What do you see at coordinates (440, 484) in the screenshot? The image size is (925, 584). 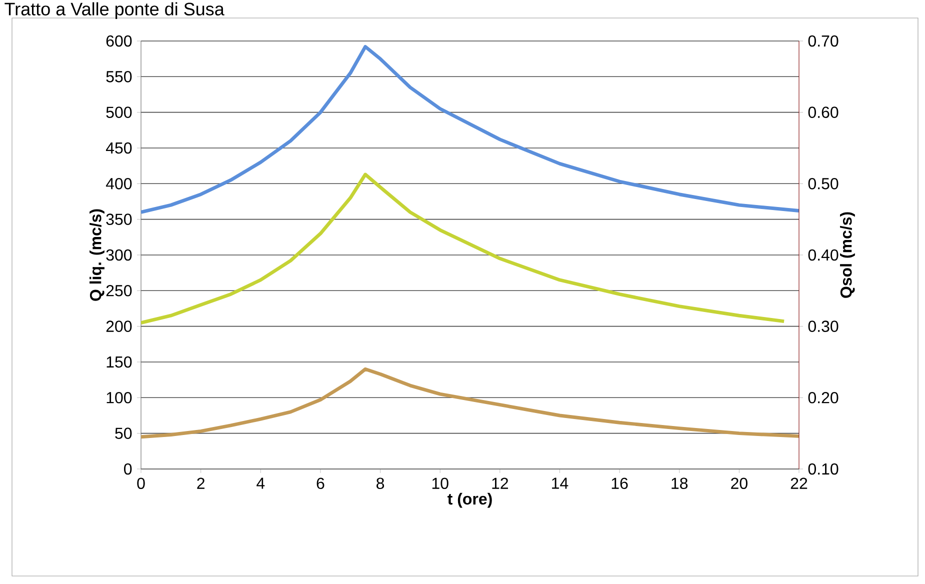 I see `x-tick-label: 10` at bounding box center [440, 484].